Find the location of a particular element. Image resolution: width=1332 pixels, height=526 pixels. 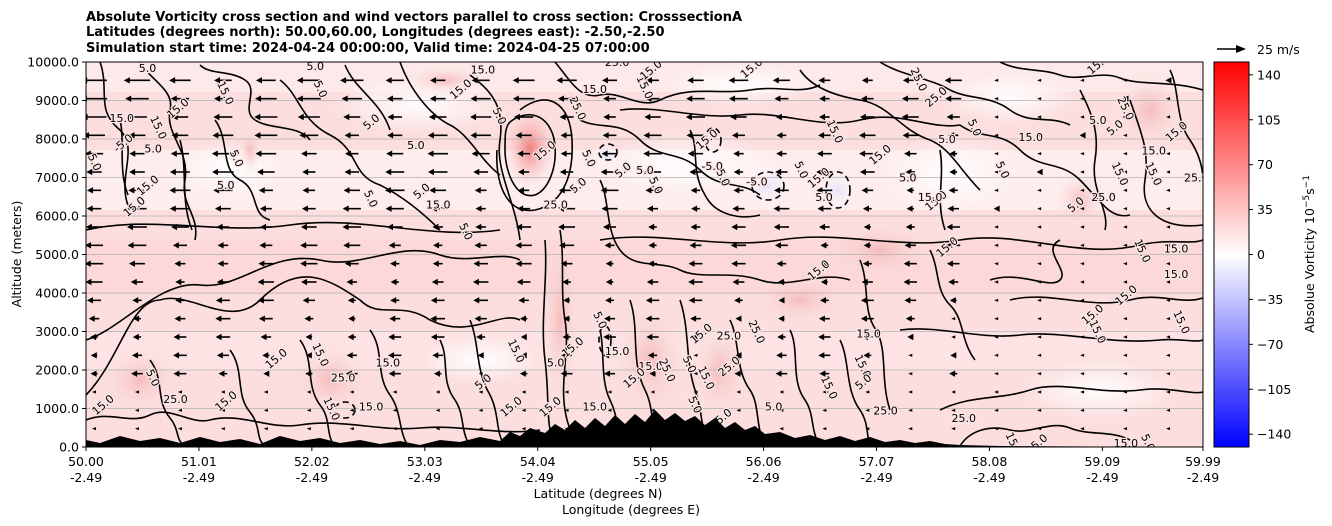

colorbar-tick-label: −35 is located at coordinates (1270, 299).